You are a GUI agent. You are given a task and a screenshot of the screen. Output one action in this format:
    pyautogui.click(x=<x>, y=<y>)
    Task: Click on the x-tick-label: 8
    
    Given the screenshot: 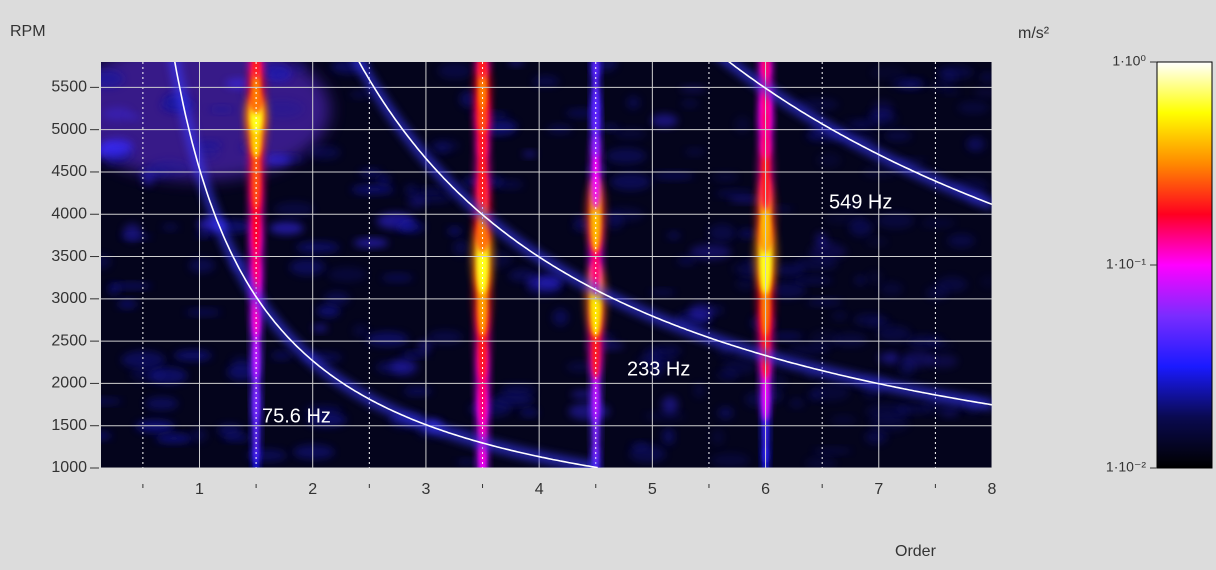 What is the action you would take?
    pyautogui.click(x=992, y=489)
    